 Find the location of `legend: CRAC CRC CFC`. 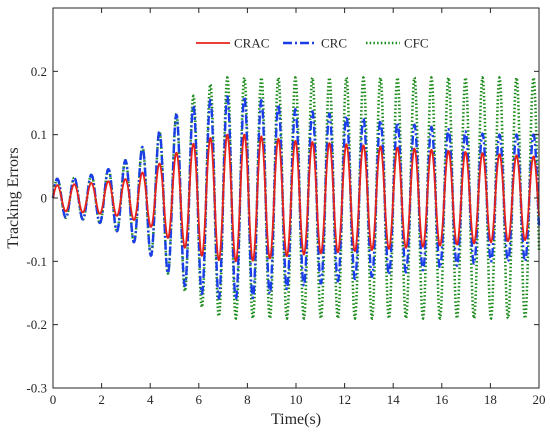

legend: CRAC CRC CFC is located at coordinates (312, 43).